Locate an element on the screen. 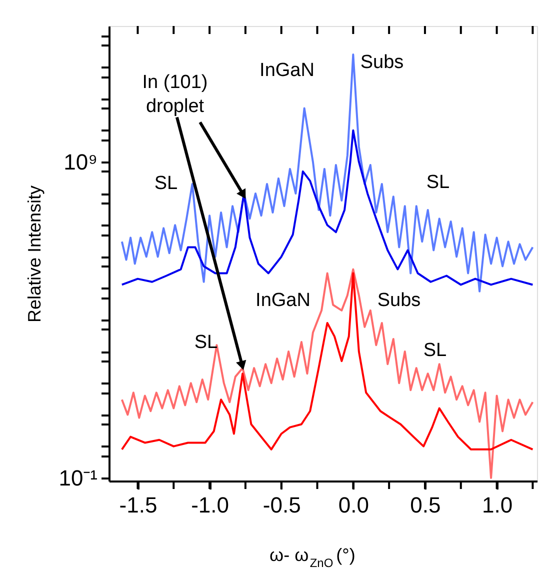  x-tick-label: -1.0 is located at coordinates (210, 505).